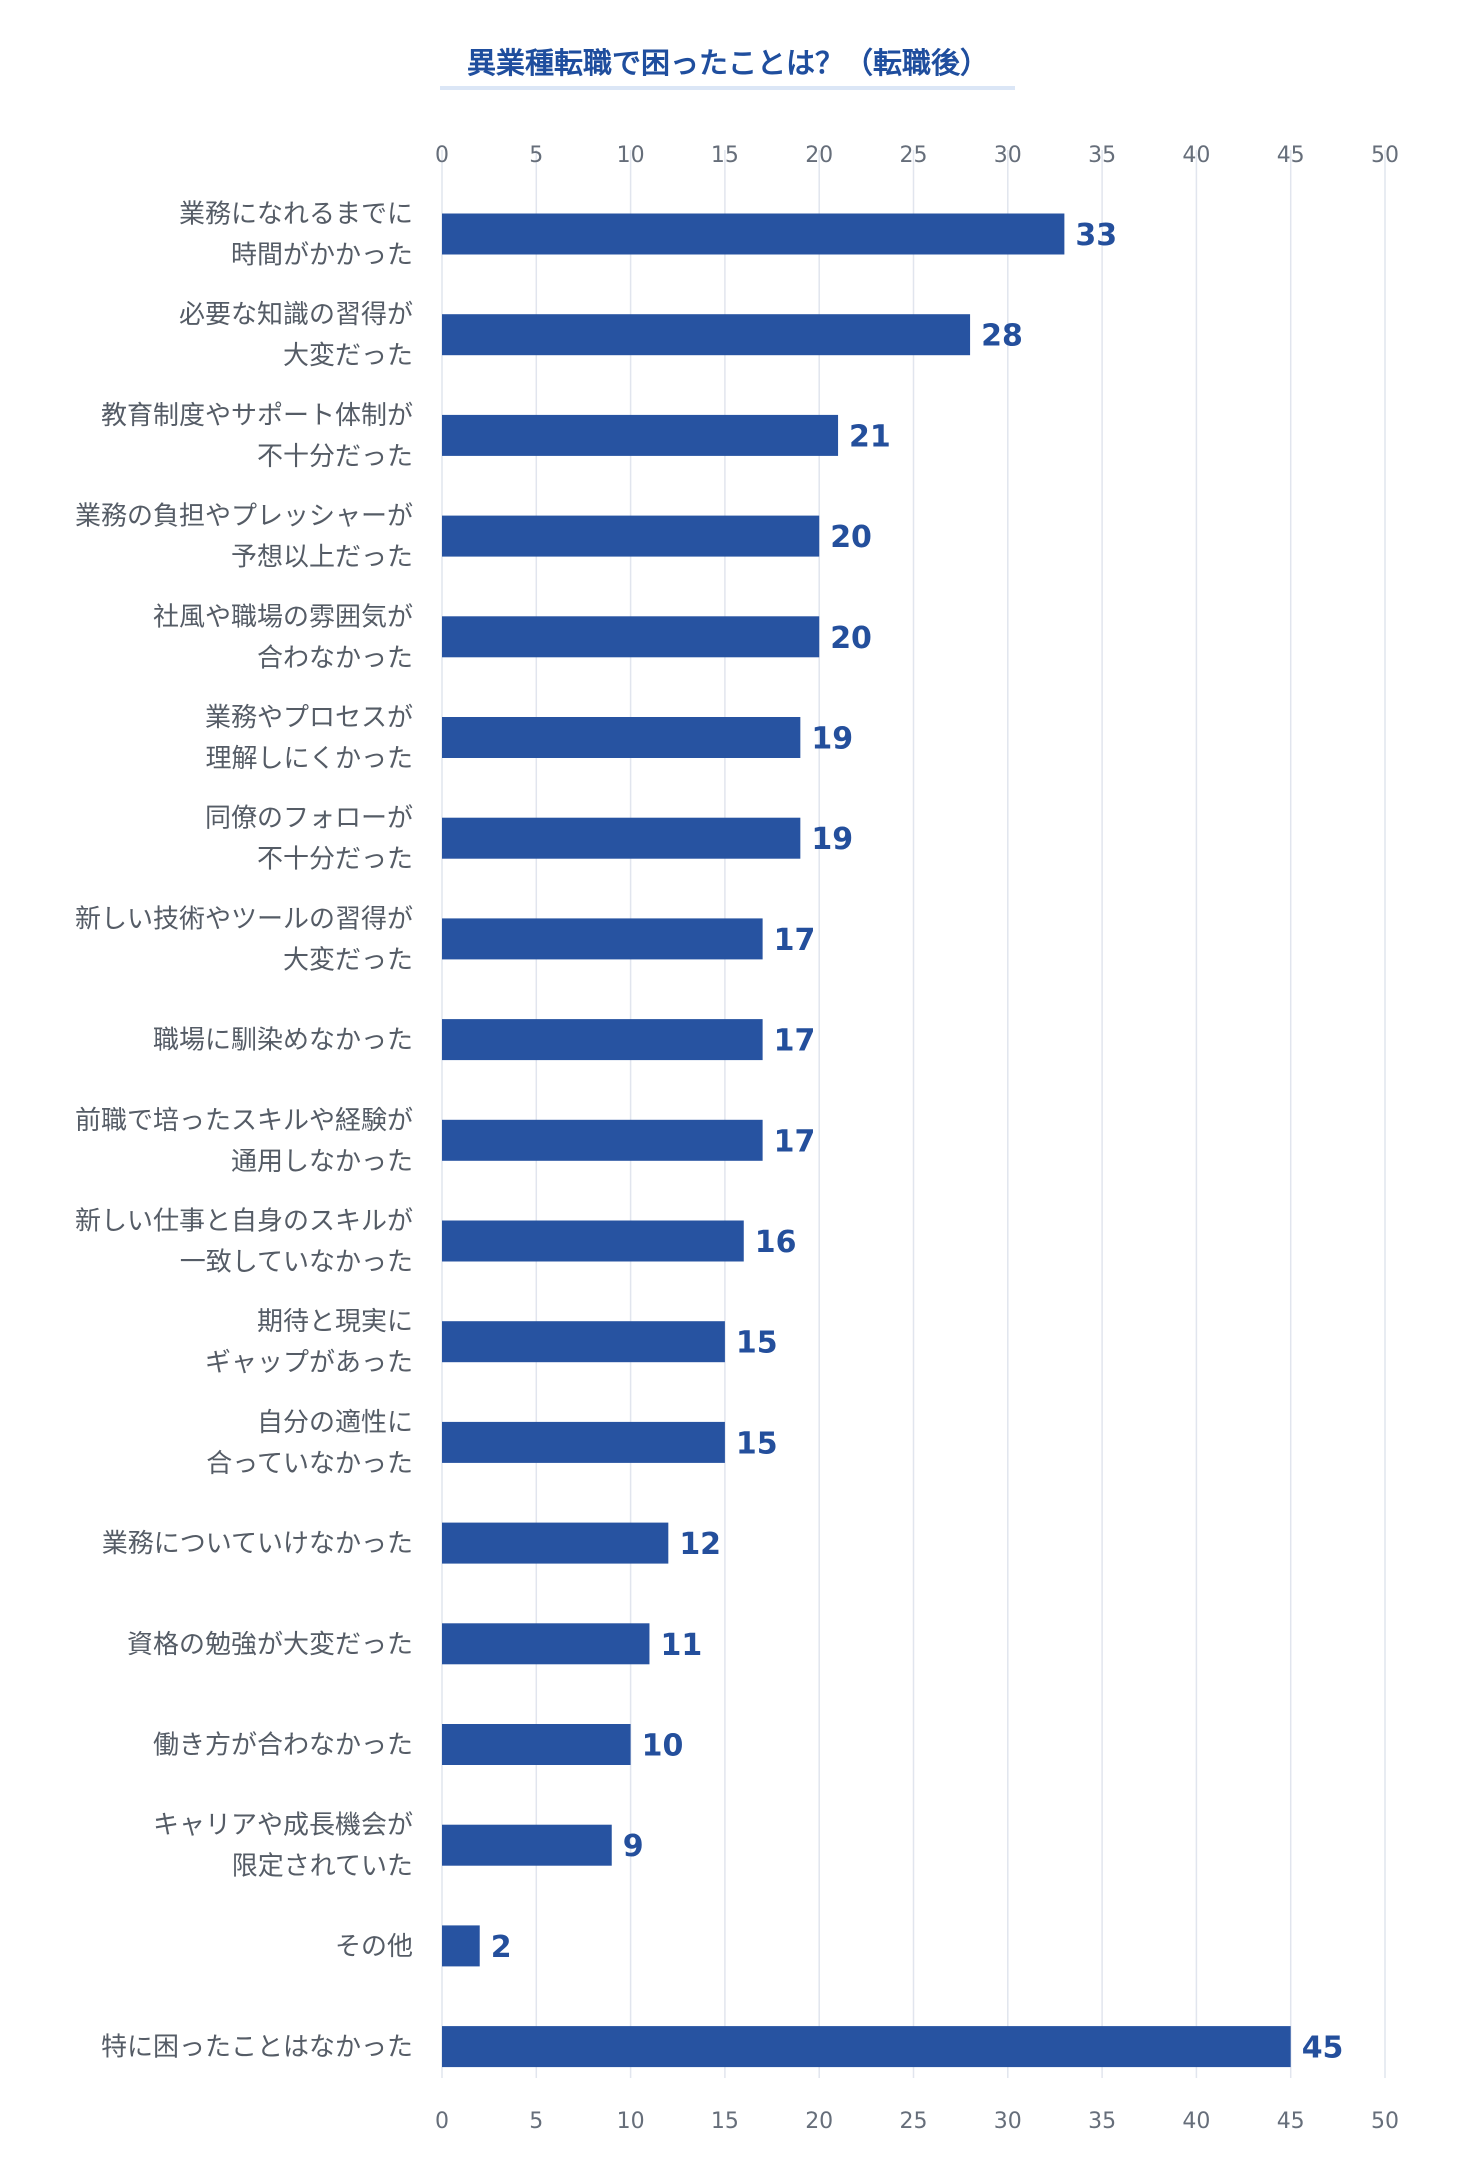  What do you see at coordinates (296, 215) in the screenshot?
I see `category-label: 業務になれるまでに` at bounding box center [296, 215].